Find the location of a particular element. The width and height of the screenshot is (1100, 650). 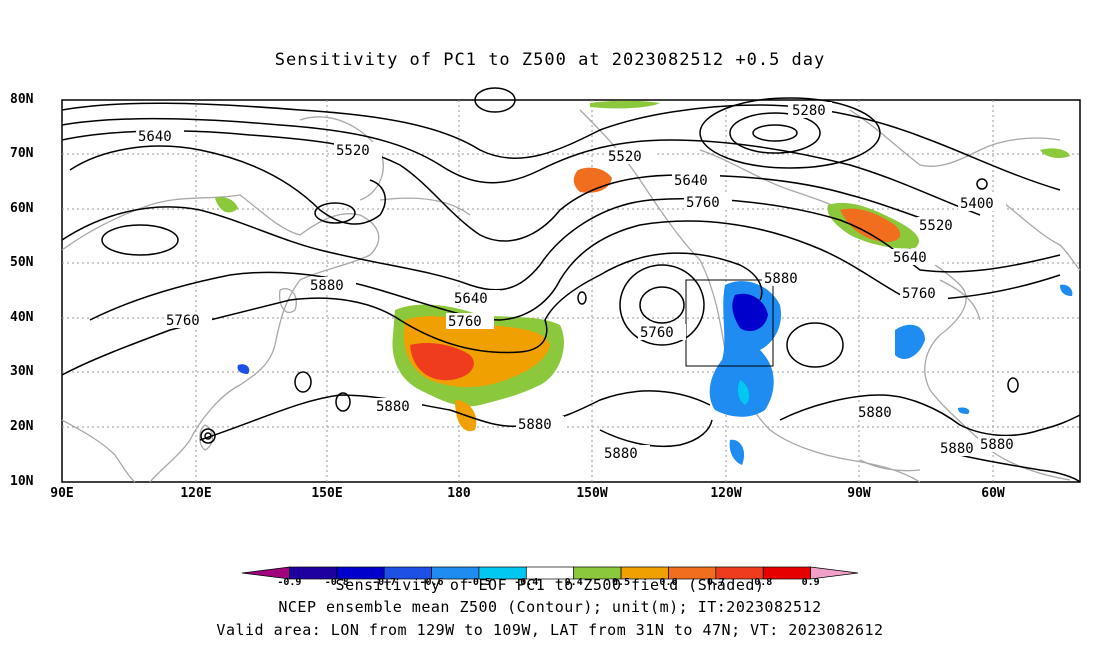

lon-label: 60W is located at coordinates (993, 493).